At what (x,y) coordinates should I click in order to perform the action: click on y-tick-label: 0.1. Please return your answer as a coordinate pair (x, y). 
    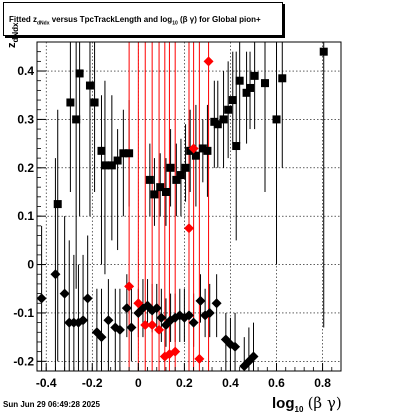
    Looking at the image, I should click on (25, 216).